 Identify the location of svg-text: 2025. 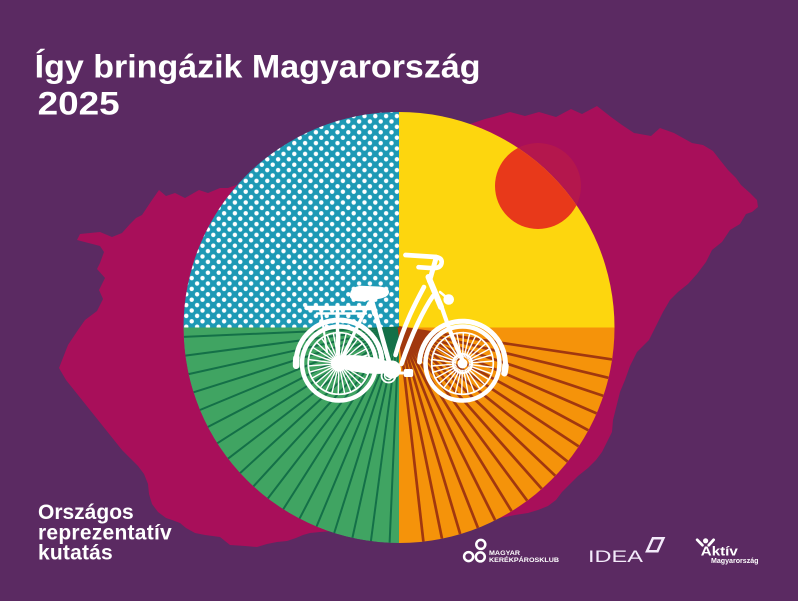
(79, 104).